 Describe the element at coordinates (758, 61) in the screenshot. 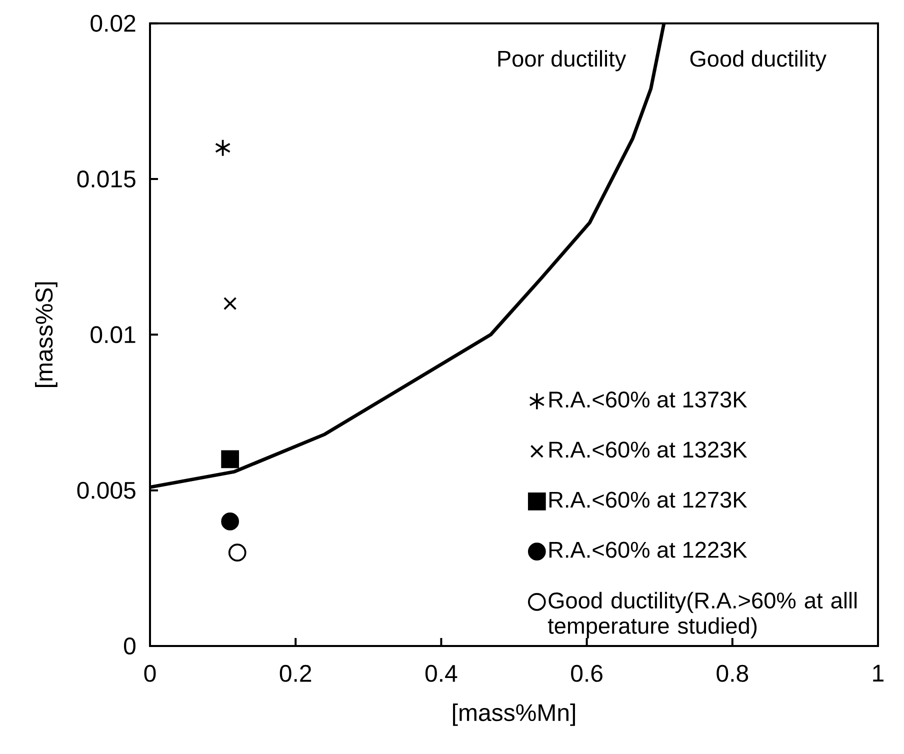

I see `annotation: Good ductility` at that location.